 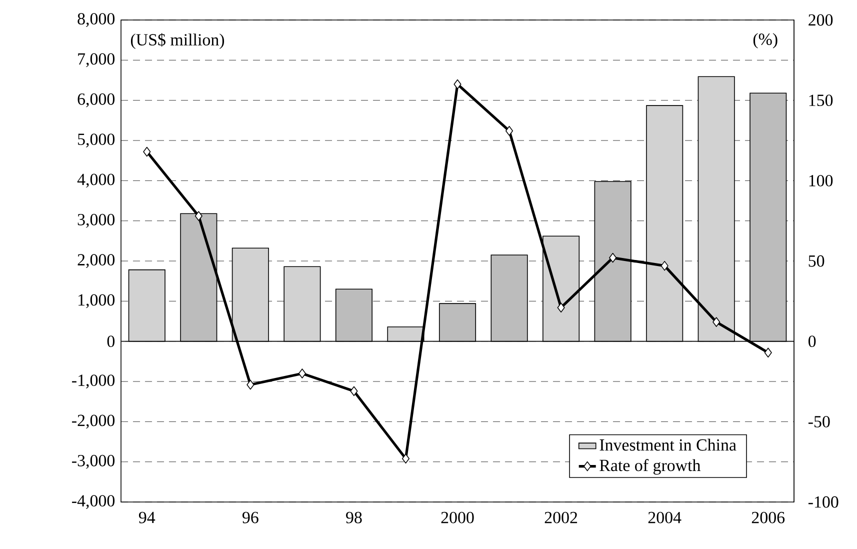 I want to click on y-tick-label: -4,000, so click(x=93, y=502).